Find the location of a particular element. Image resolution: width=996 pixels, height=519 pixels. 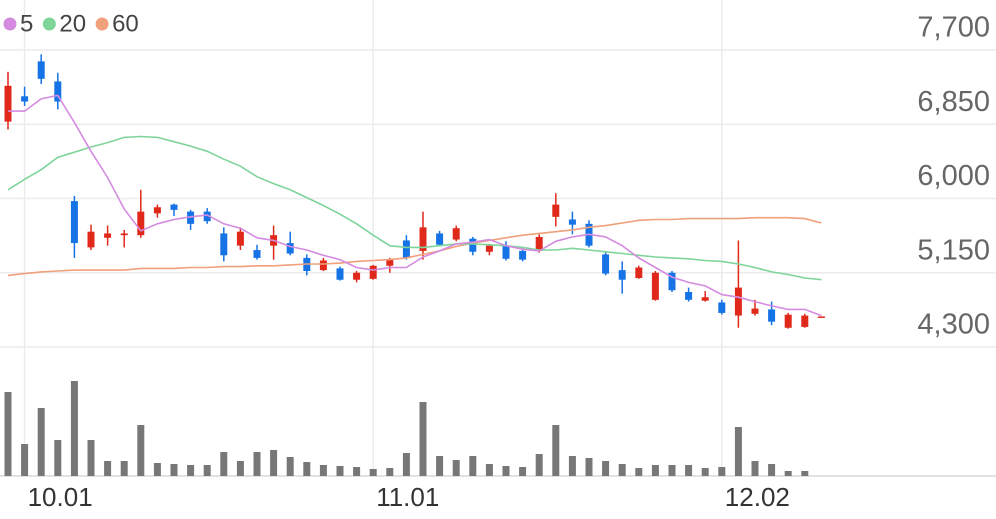

x-tick-label: 12.02 is located at coordinates (757, 497).